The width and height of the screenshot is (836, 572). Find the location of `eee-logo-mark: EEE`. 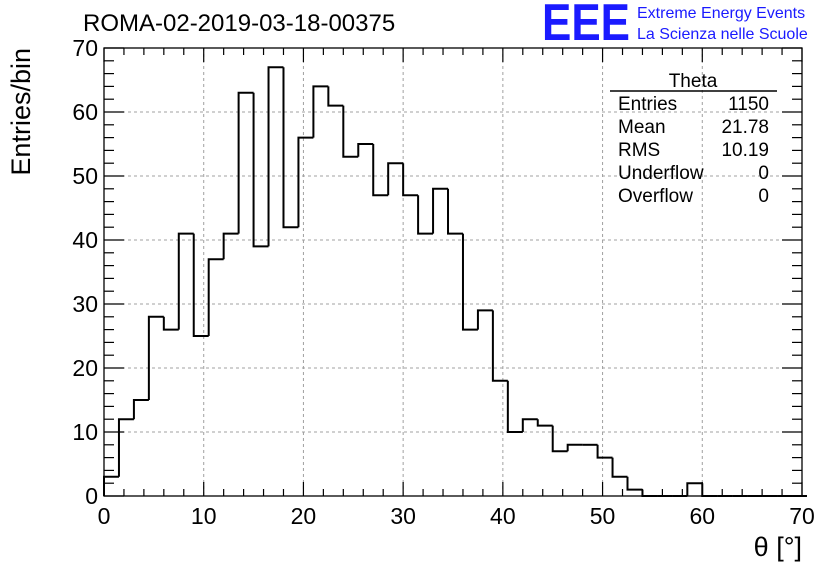

eee-logo-mark: EEE is located at coordinates (586, 26).